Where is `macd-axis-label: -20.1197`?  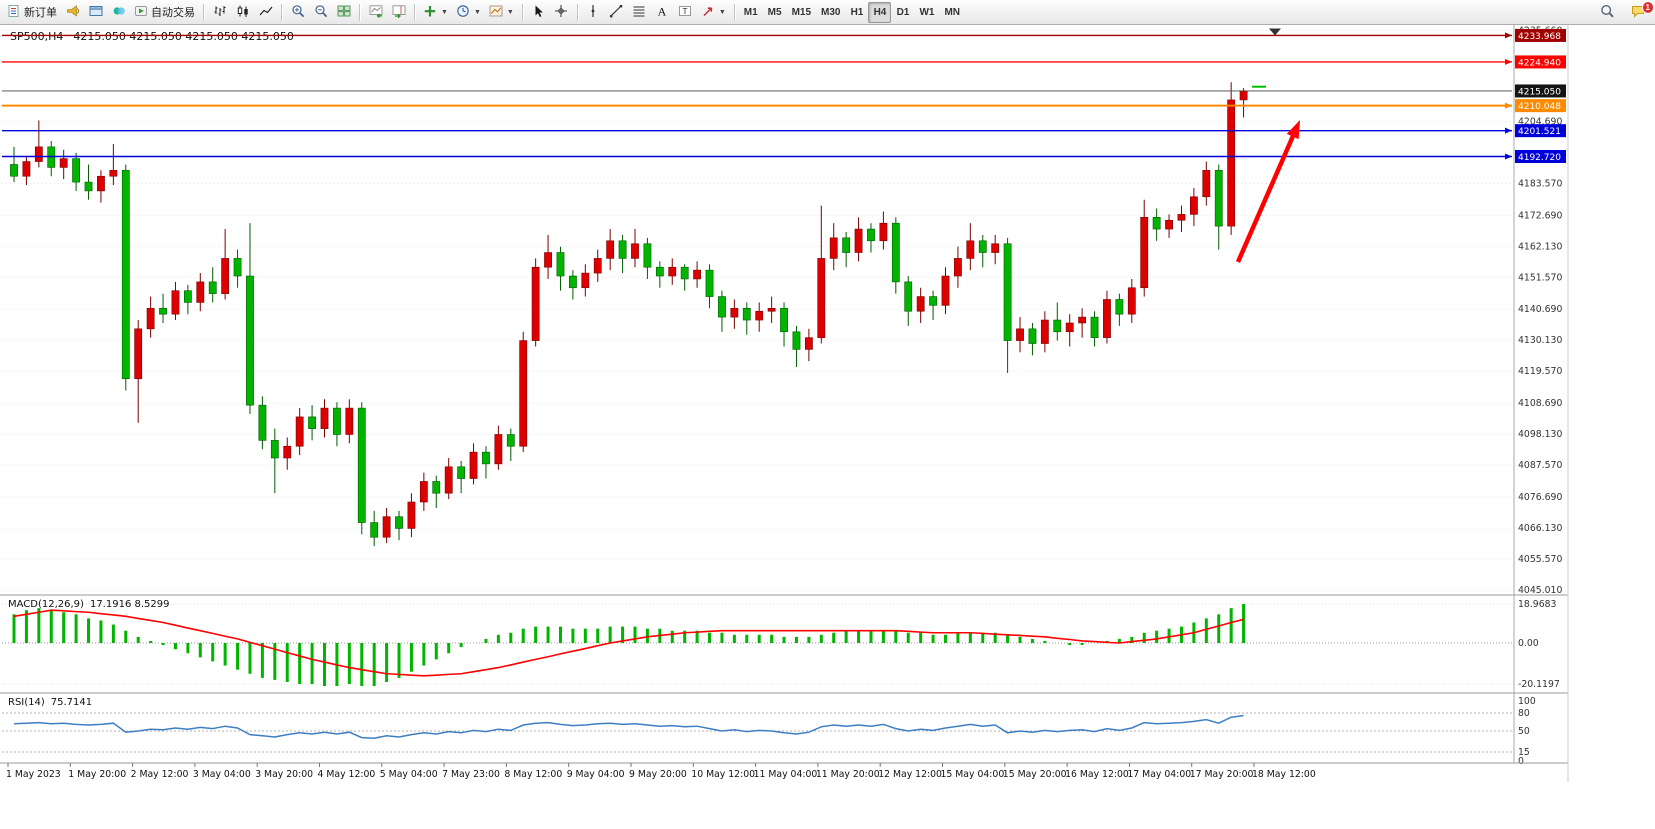 macd-axis-label: -20.1197 is located at coordinates (1539, 684).